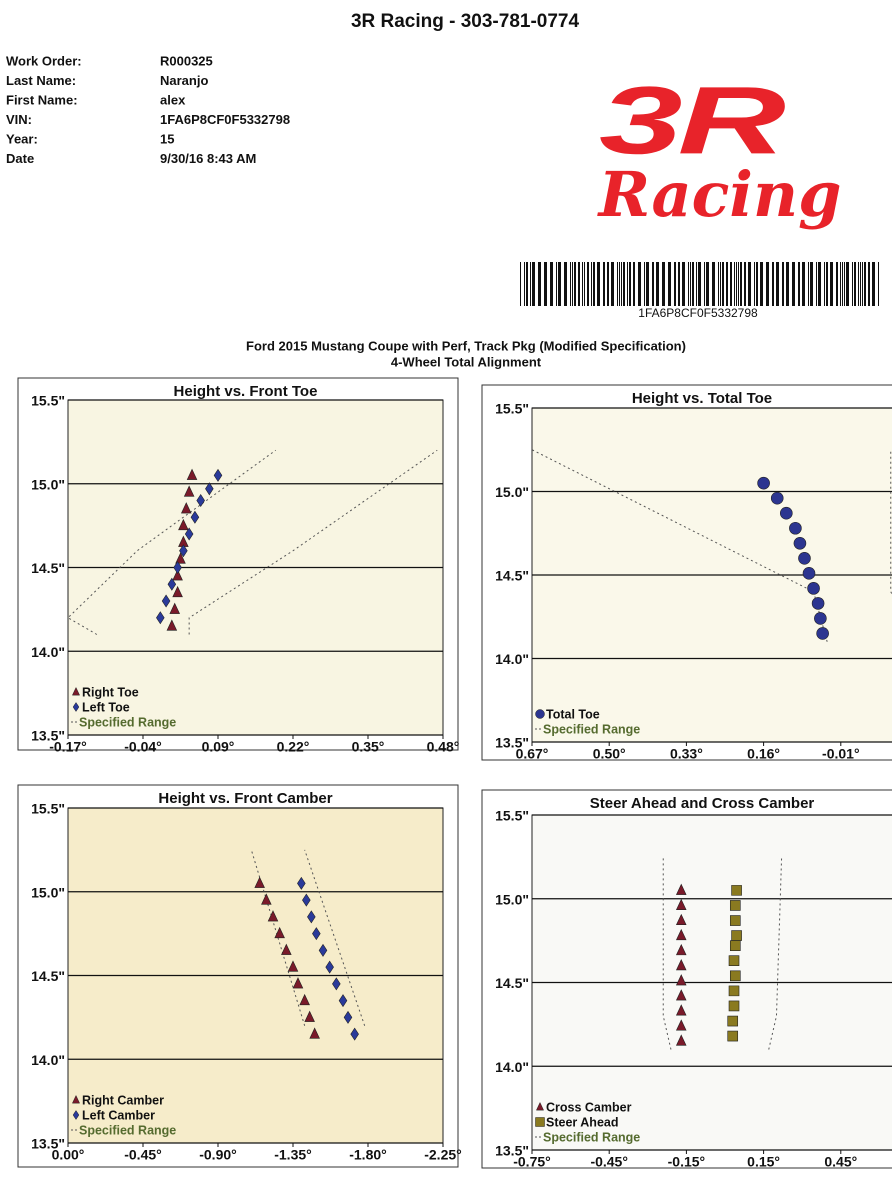  I want to click on x-tick-label: 0.15°, so click(763, 1162).